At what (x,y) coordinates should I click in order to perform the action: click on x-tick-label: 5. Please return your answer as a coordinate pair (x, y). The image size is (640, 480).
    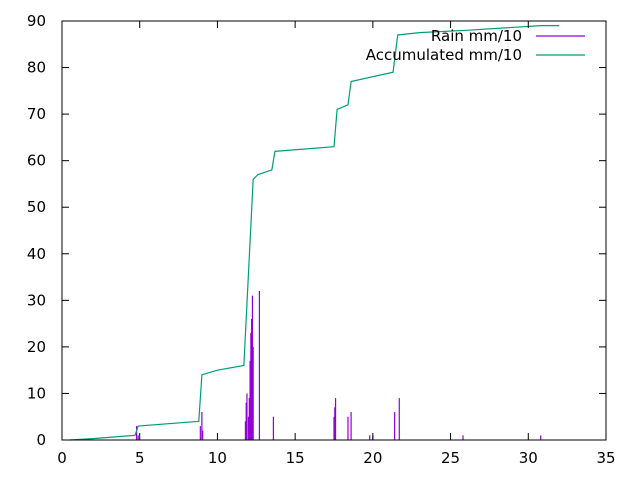
    Looking at the image, I should click on (140, 458).